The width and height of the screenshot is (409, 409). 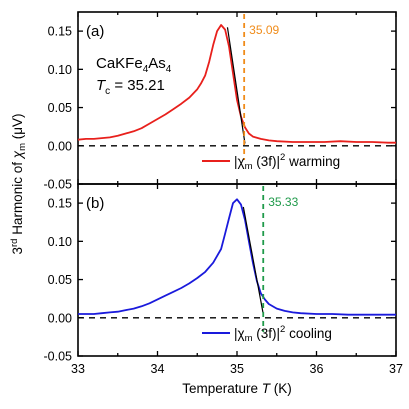 What do you see at coordinates (130, 87) in the screenshot?
I see `tc-value: Tc = 35.21` at bounding box center [130, 87].